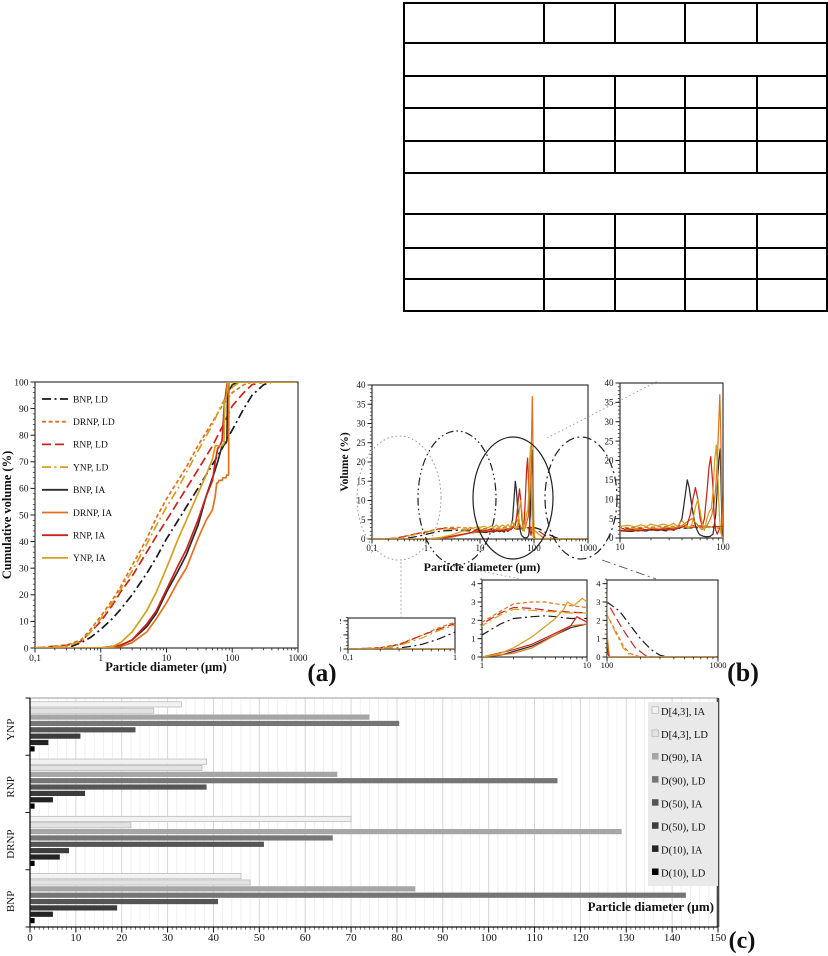 Image resolution: width=828 pixels, height=956 pixels. What do you see at coordinates (122, 938) in the screenshot?
I see `x-tick-label: 20` at bounding box center [122, 938].